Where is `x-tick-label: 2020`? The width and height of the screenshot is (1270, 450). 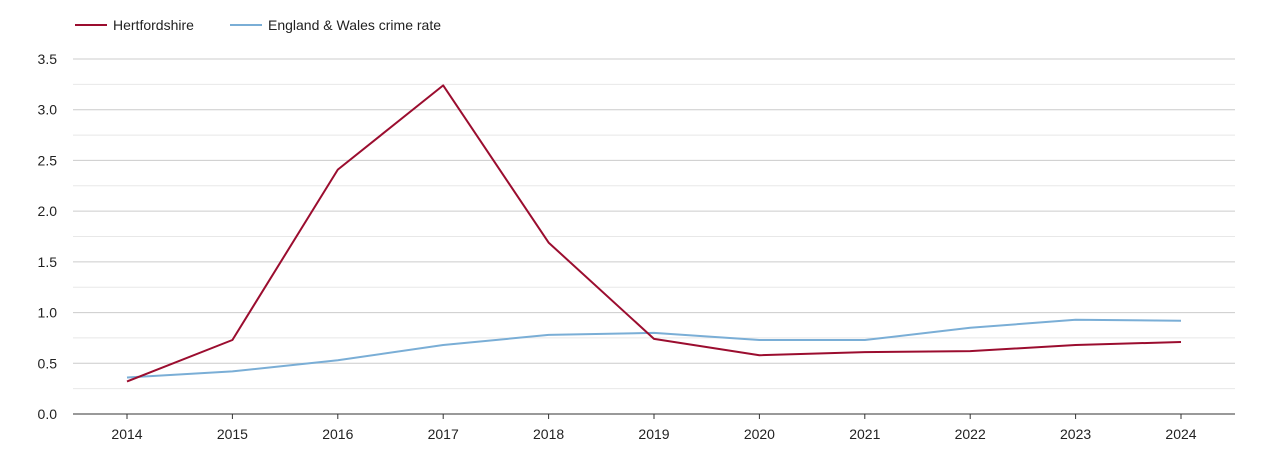
x-tick-label: 2020 is located at coordinates (759, 434).